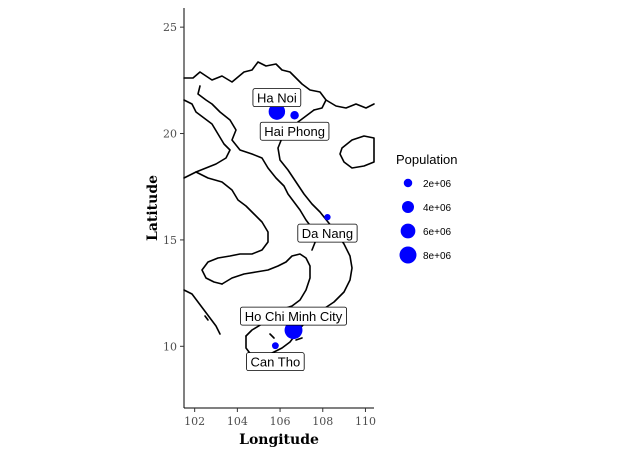 The image size is (619, 454). What do you see at coordinates (194, 421) in the screenshot?
I see `x-tick-label: 102` at bounding box center [194, 421].